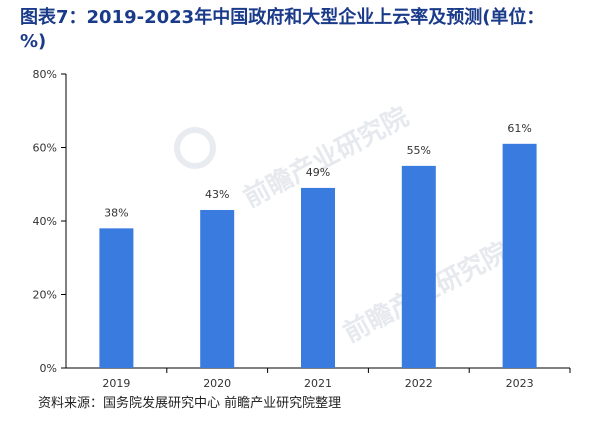 The width and height of the screenshot is (600, 424). I want to click on x-tick-label: 2023, so click(520, 383).